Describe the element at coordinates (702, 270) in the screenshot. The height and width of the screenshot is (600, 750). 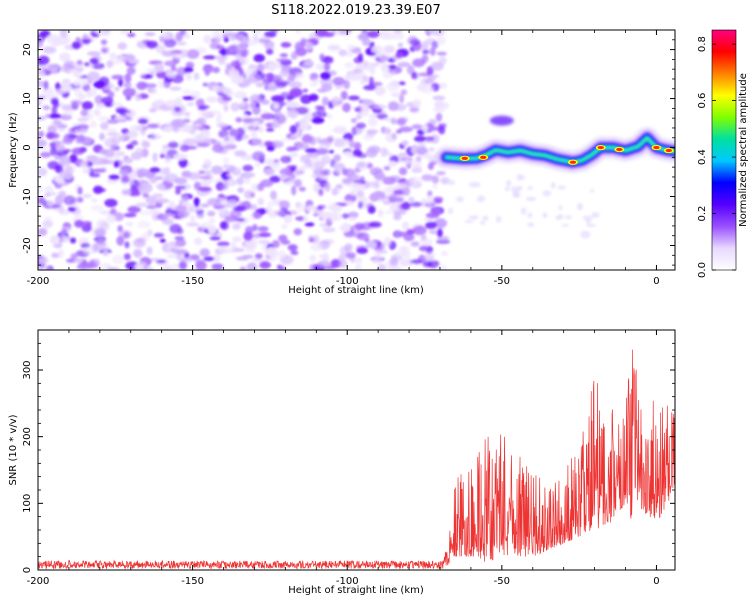
I see `colorbar-tick-label: 0.0` at that location.